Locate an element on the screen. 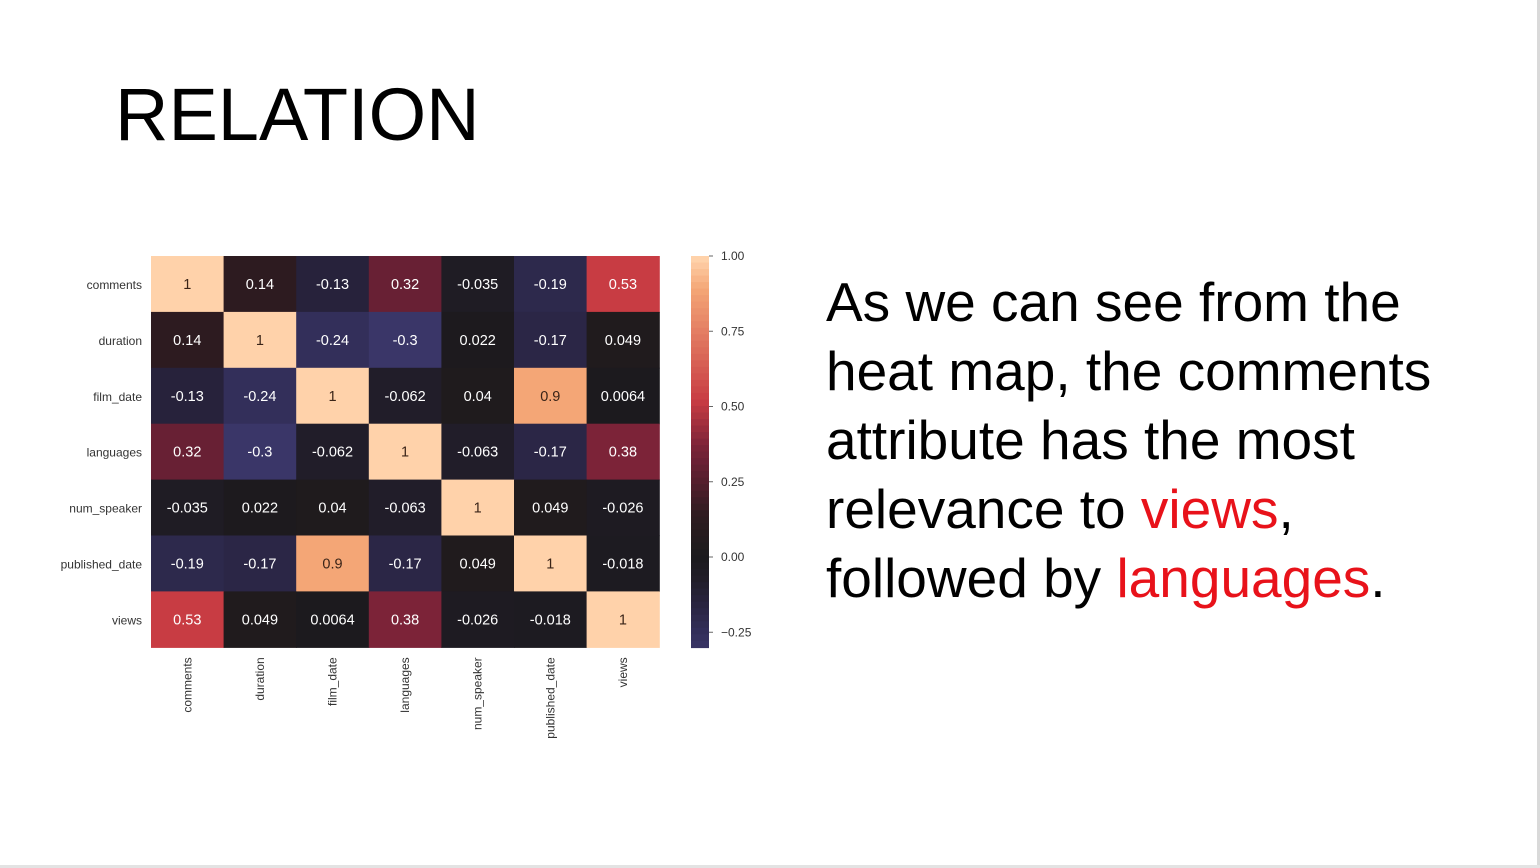  heatmap-cell-r0-c6 is located at coordinates (623, 284).